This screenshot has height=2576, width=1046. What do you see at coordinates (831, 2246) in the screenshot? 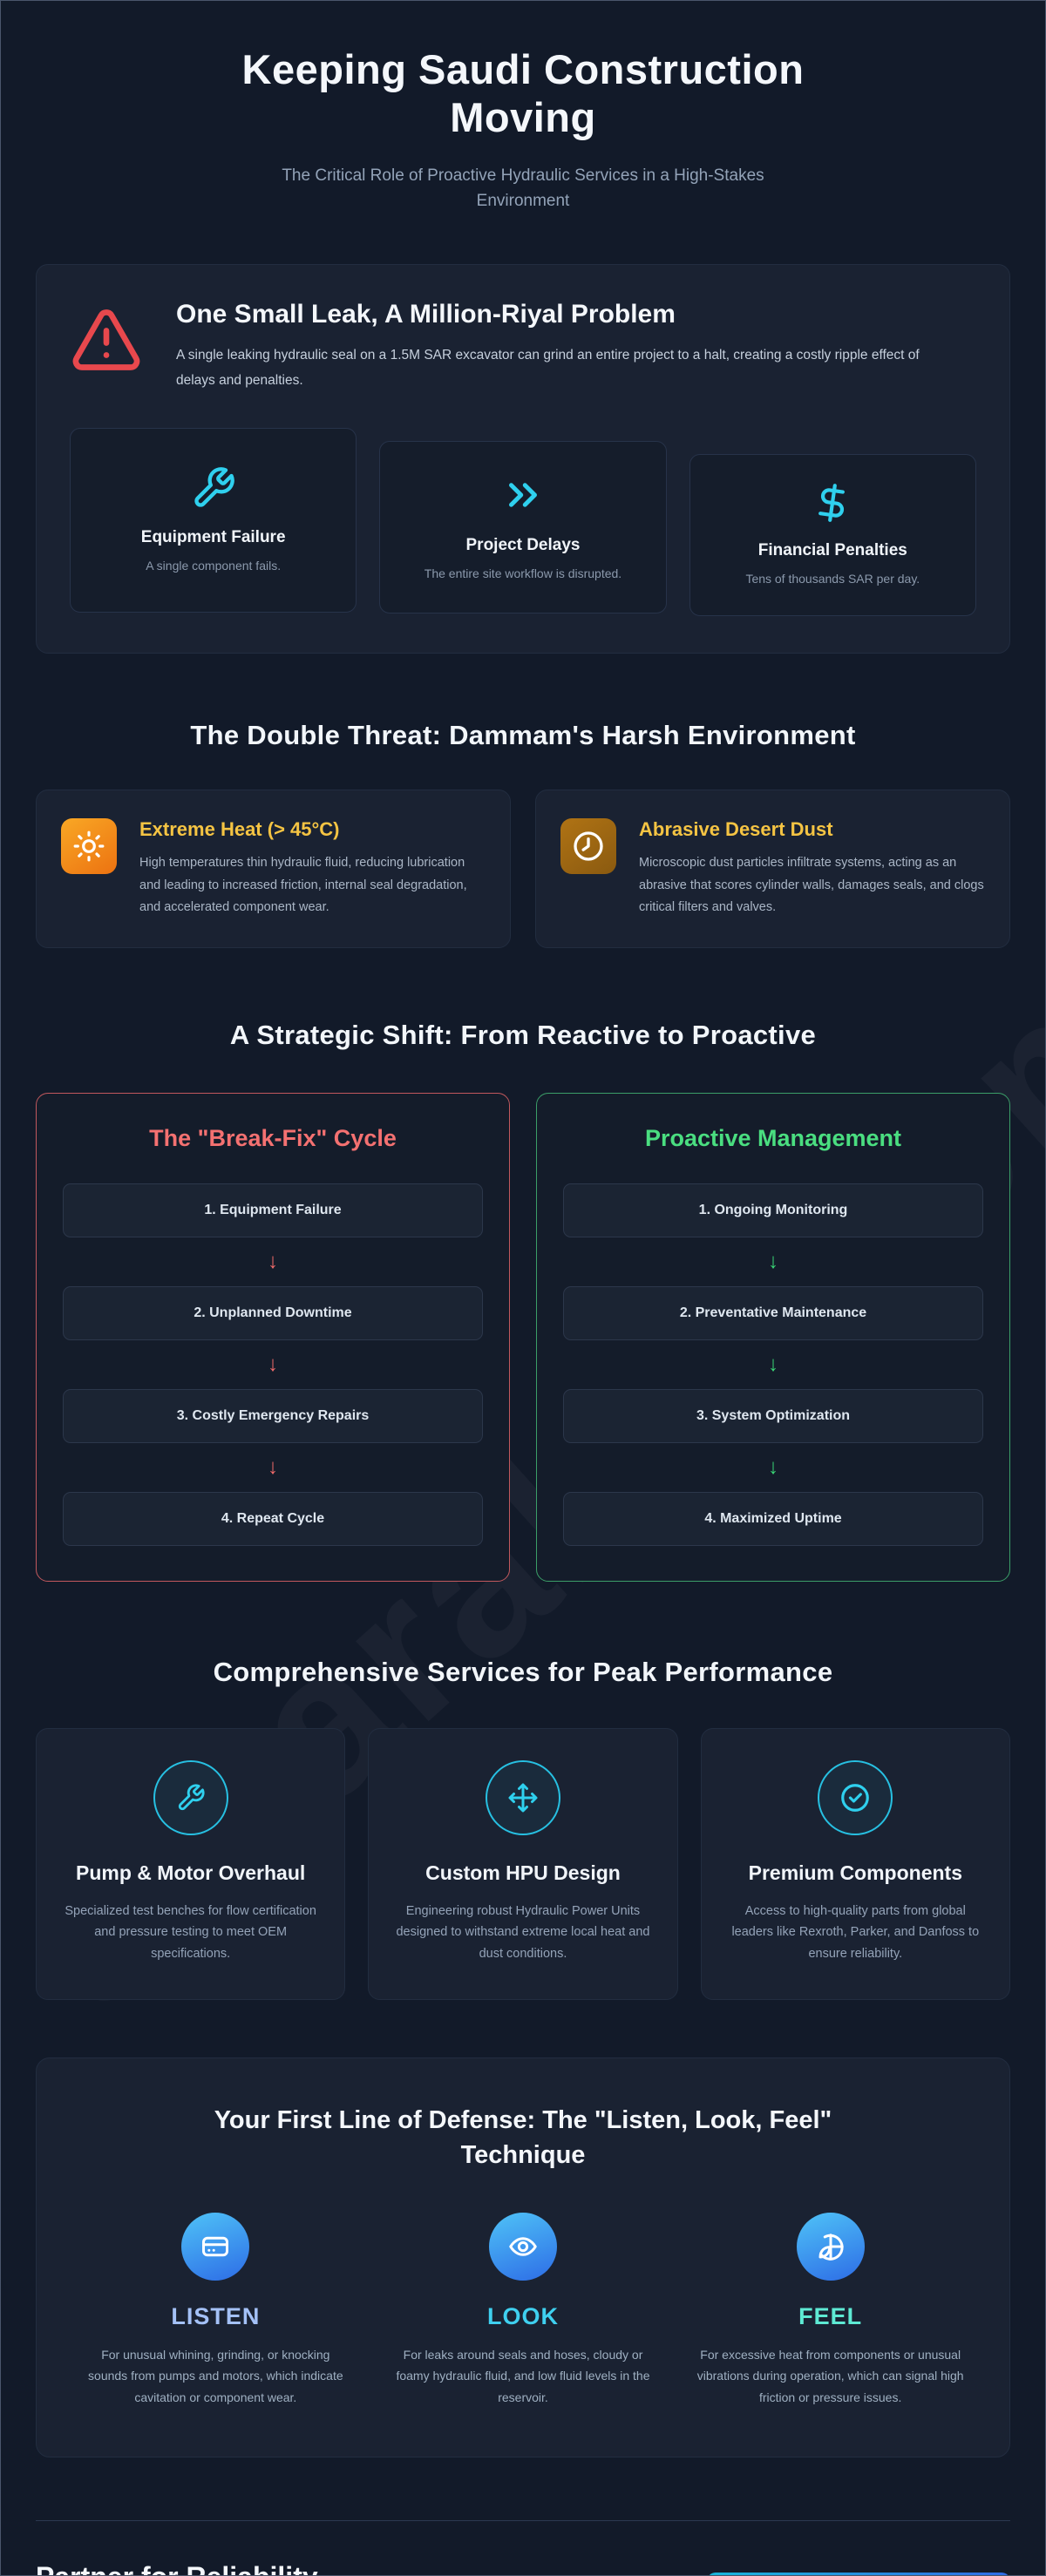
I see `feel-icon` at bounding box center [831, 2246].